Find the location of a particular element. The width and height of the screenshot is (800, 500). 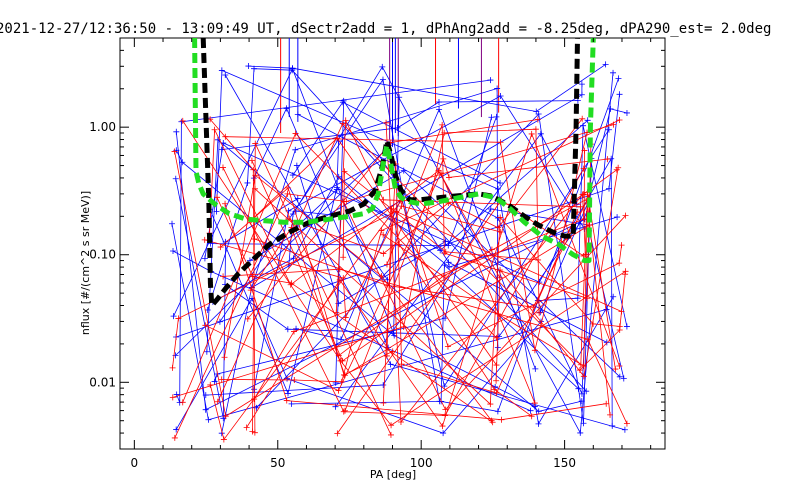

y-tick-label: 0.01 is located at coordinates (102, 382).